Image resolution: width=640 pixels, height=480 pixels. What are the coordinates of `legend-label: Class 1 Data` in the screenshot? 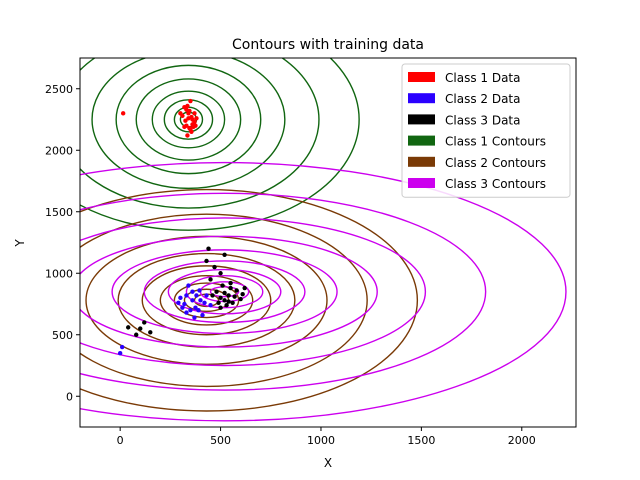 It's located at (483, 78).